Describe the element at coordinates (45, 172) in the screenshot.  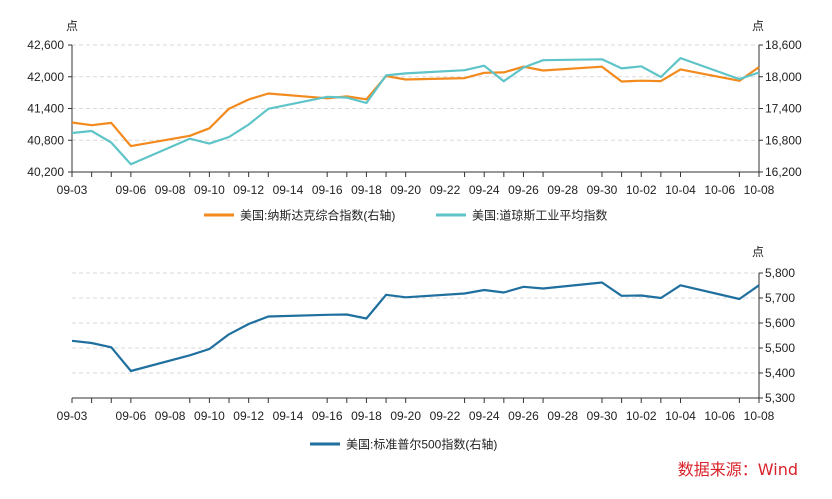
I see `left-axis-tick-label: 40,200` at that location.